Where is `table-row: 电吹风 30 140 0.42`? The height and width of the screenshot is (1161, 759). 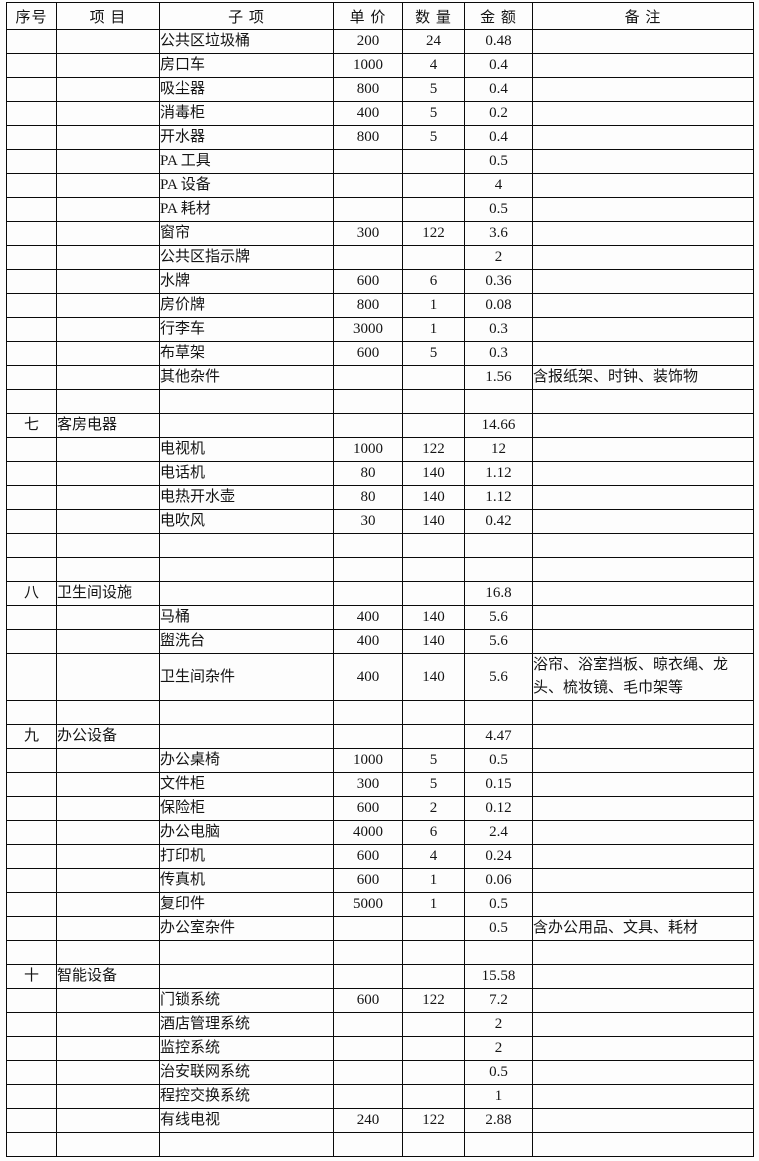
table-row: 电吹风 30 140 0.42 is located at coordinates (380, 521).